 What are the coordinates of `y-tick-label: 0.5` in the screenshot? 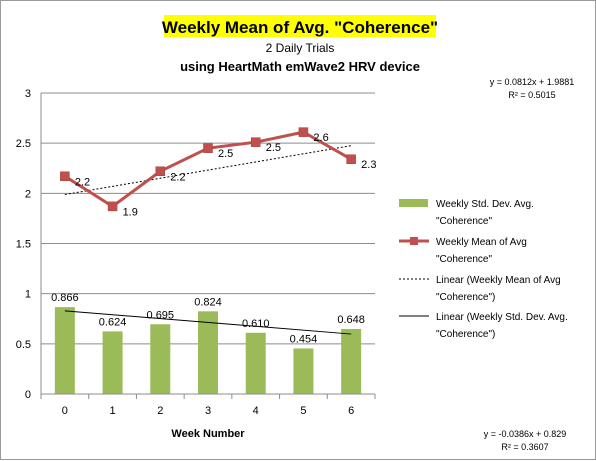 It's located at (23, 345).